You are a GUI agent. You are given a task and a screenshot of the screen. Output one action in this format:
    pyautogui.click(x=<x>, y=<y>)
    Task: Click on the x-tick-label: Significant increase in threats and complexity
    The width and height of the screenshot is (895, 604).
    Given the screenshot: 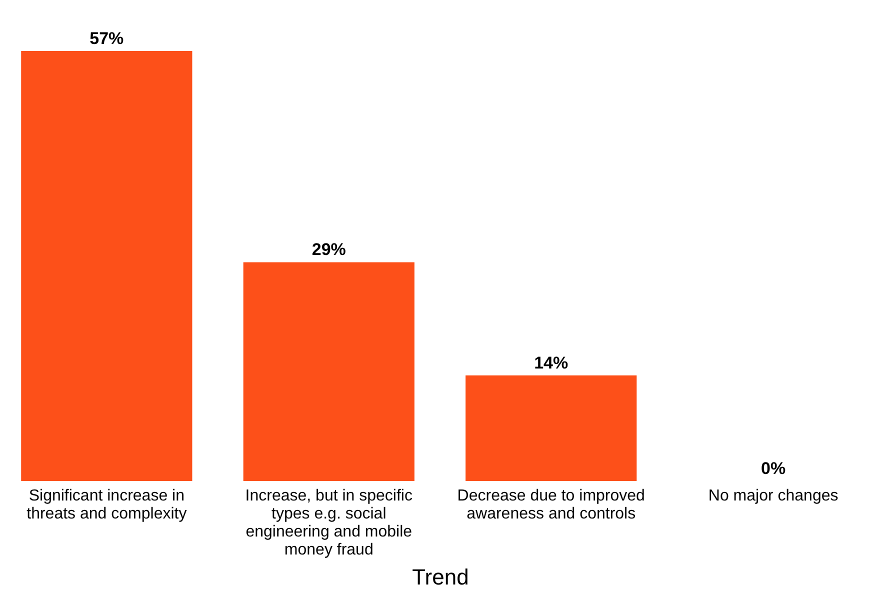 What is the action you would take?
    pyautogui.click(x=106, y=505)
    